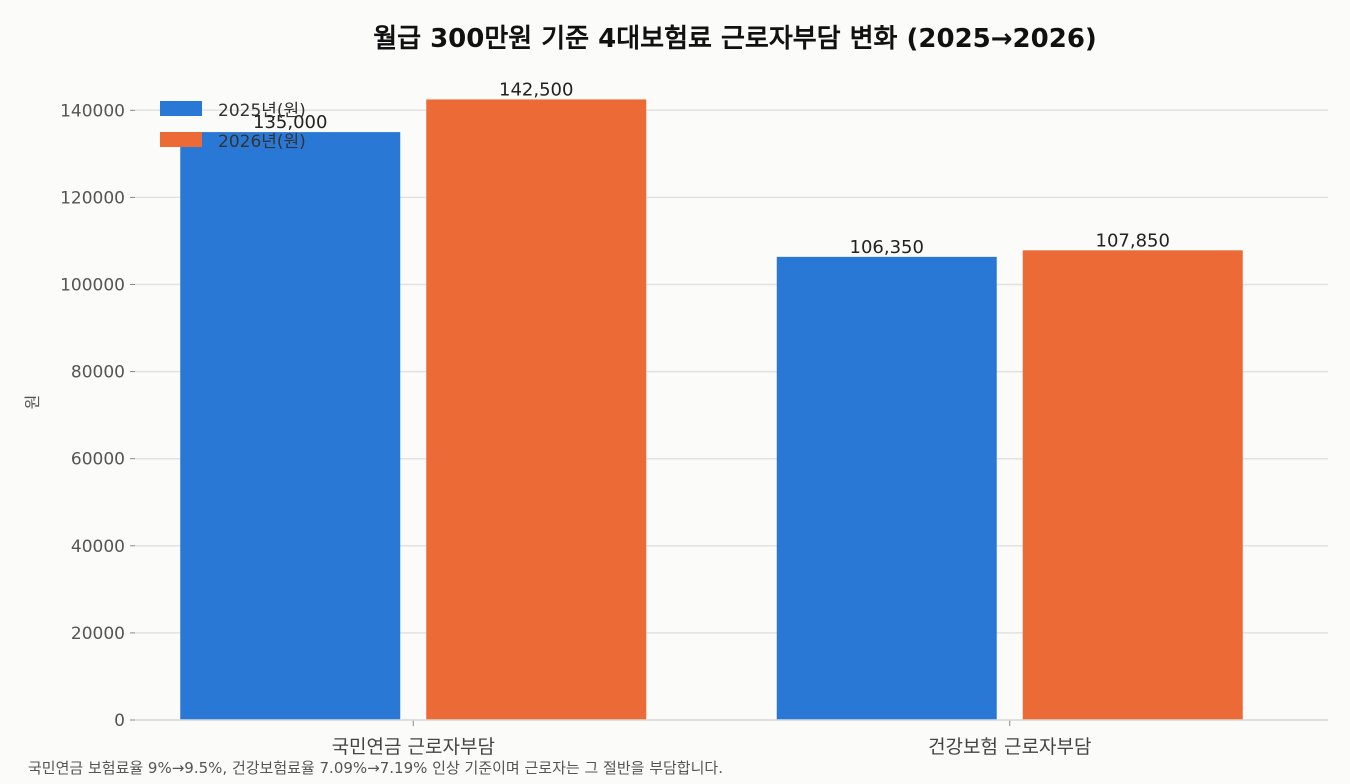 The image size is (1350, 784). I want to click on y-tick-label-2: 40000, so click(98, 547).